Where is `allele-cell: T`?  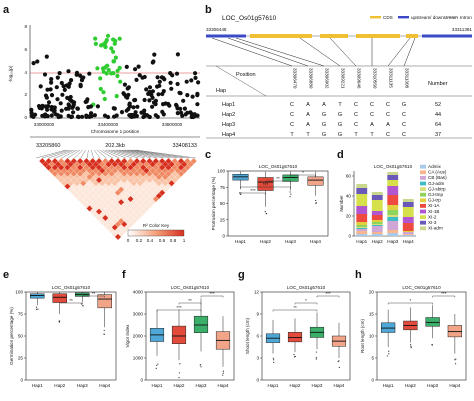
allele-cell: T is located at coordinates (372, 135).